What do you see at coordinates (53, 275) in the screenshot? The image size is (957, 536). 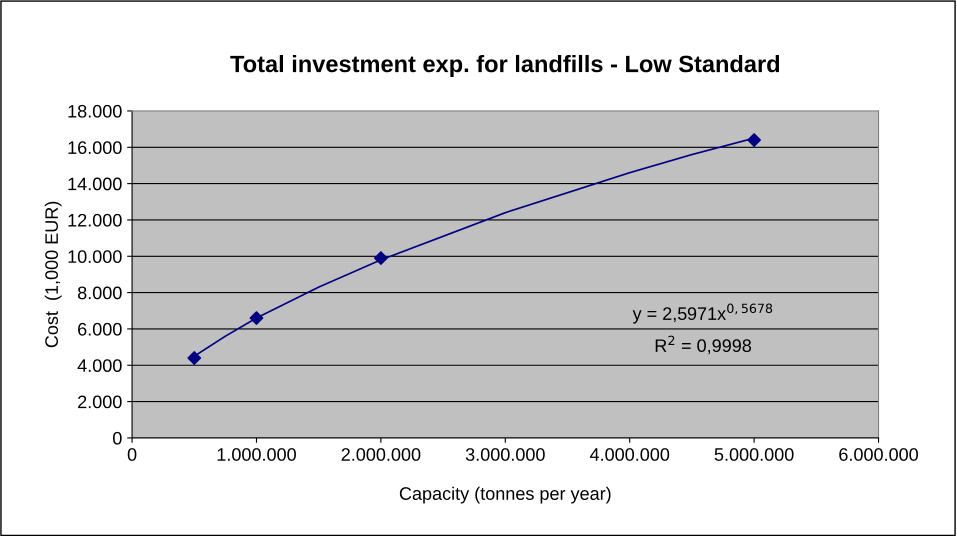 I see `y-axis-title: Cost (1,000 EUR)` at bounding box center [53, 275].